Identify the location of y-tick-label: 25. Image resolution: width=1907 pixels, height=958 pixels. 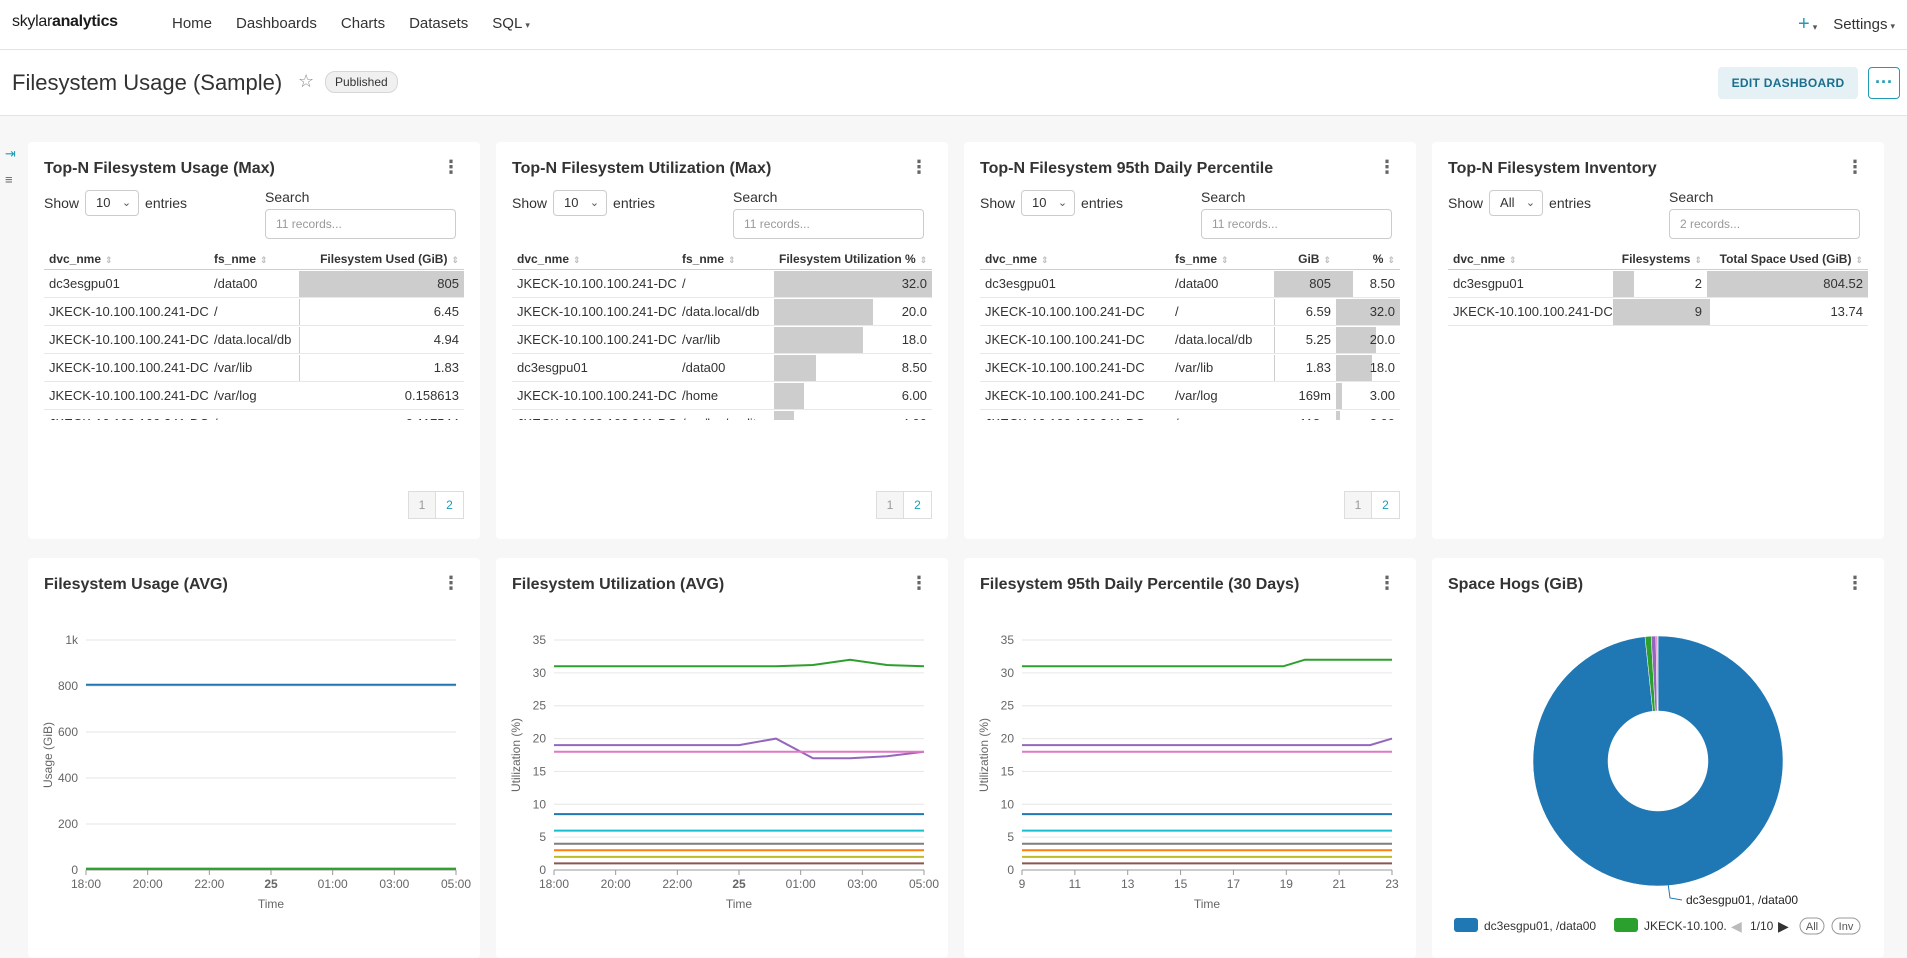
(1008, 706).